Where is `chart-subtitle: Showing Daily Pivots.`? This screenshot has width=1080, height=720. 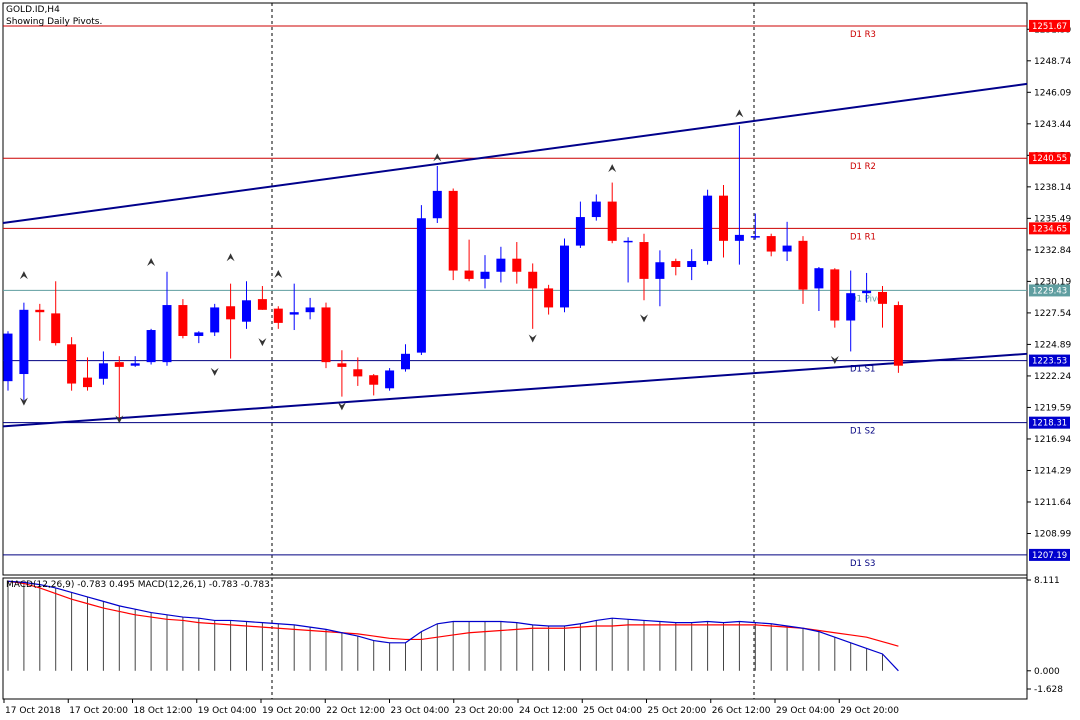
chart-subtitle: Showing Daily Pivots. is located at coordinates (54, 22).